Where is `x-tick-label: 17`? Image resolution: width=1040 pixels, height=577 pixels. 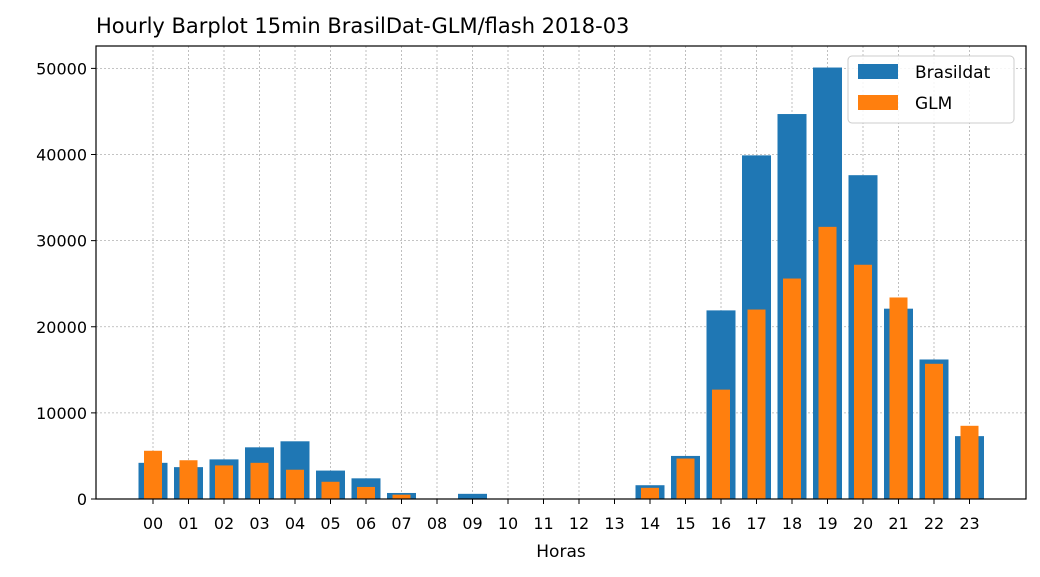 x-tick-label: 17 is located at coordinates (756, 523).